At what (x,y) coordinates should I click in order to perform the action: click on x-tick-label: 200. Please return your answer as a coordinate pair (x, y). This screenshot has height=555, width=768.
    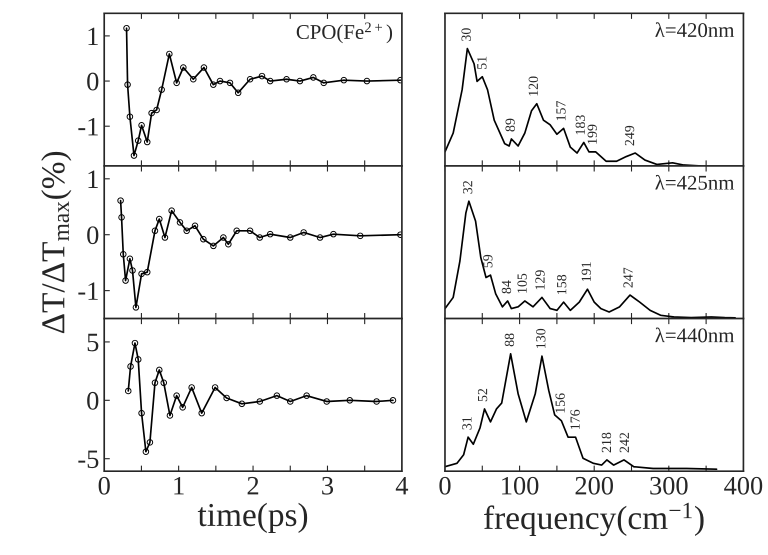
    Looking at the image, I should click on (594, 485).